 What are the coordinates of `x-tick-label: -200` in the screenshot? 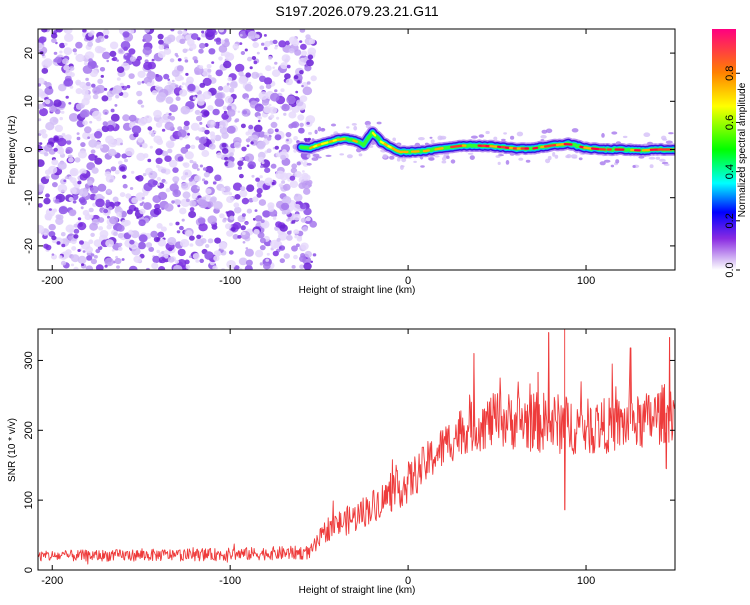 It's located at (52, 281).